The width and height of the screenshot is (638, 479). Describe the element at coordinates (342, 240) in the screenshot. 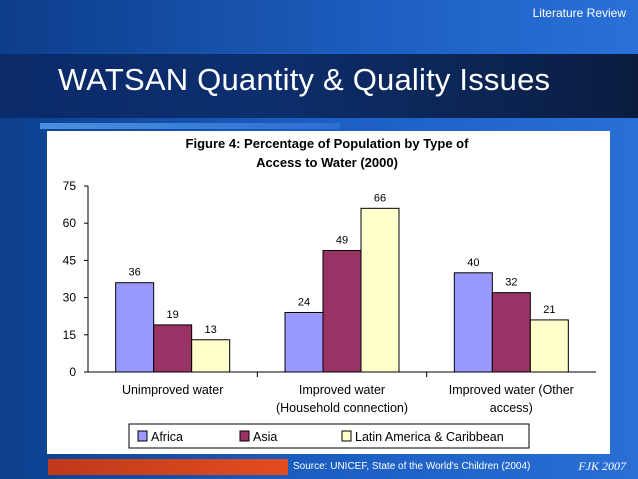

I see `data-label: 49` at that location.